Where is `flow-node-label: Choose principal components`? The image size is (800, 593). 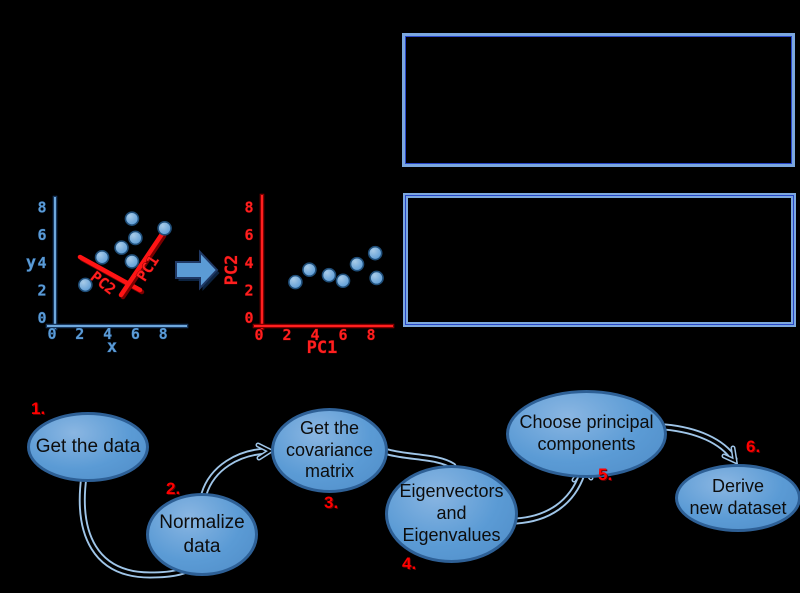 flow-node-label: Choose principal components is located at coordinates (586, 433).